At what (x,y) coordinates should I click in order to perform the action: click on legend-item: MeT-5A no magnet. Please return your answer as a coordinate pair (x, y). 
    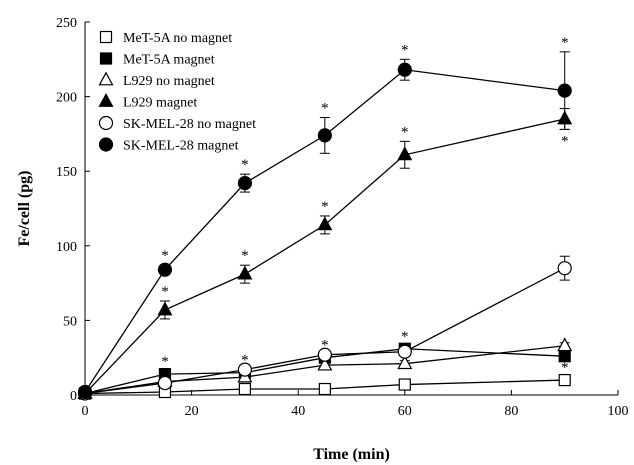
    Looking at the image, I should click on (165, 38).